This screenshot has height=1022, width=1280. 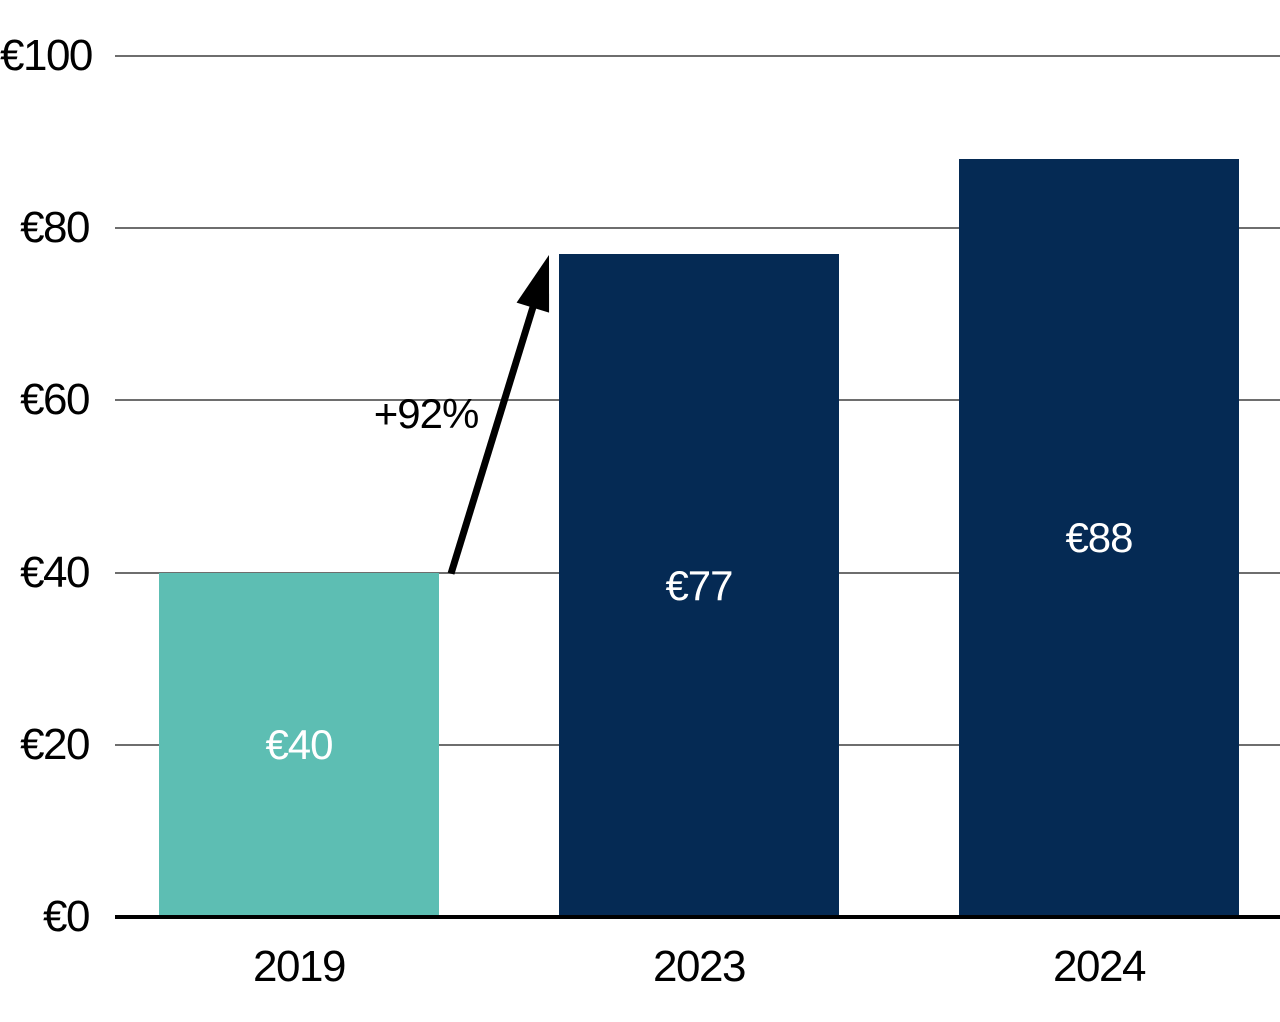 I want to click on x-axis-line, so click(x=697, y=917).